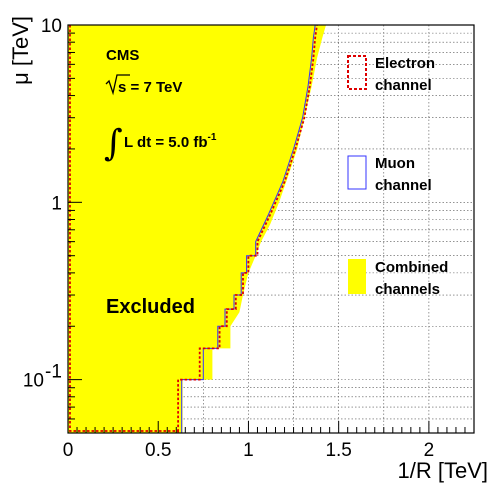 The height and width of the screenshot is (487, 498). I want to click on legend-electron-line2: channel, so click(403, 85).